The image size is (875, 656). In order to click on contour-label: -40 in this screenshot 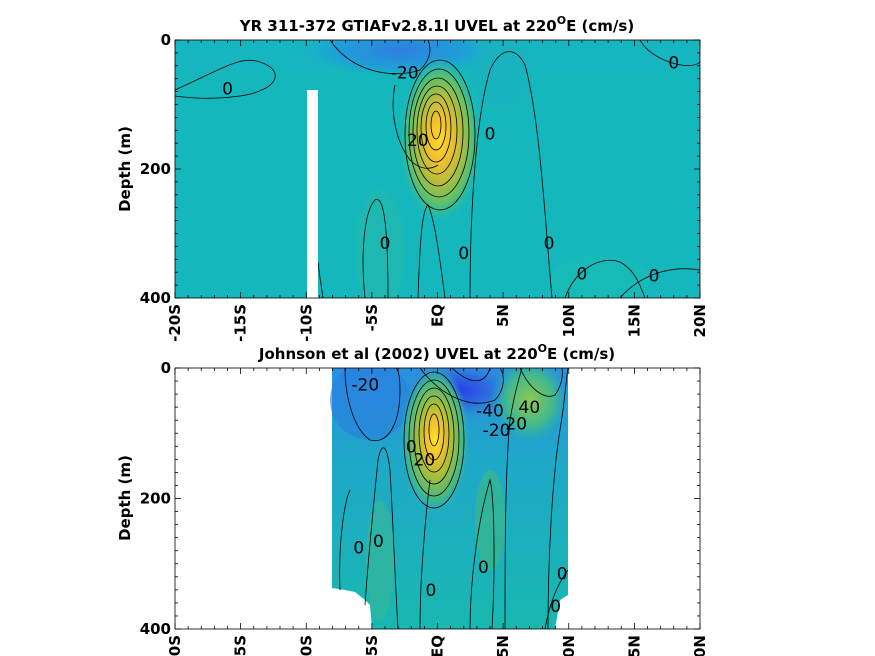, I will do `click(490, 411)`.